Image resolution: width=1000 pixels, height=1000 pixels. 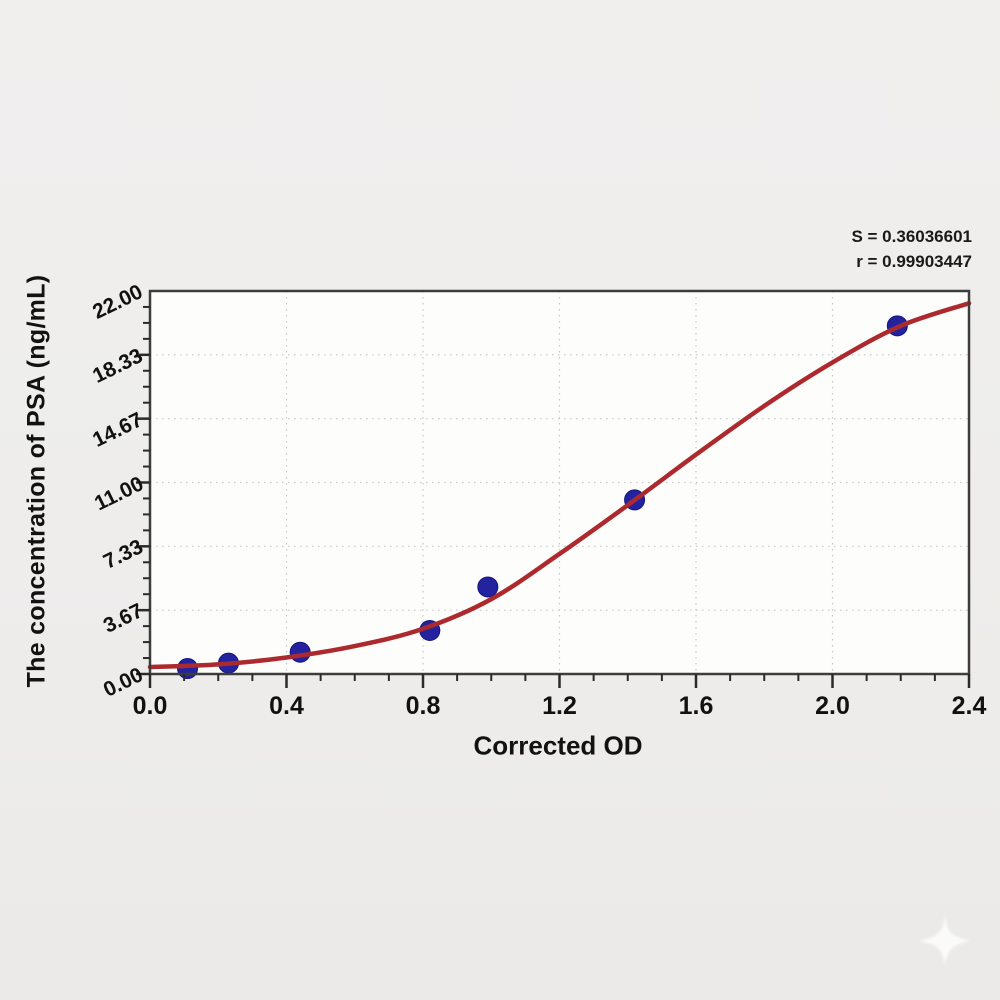 What do you see at coordinates (286, 706) in the screenshot?
I see `x-tick-label: 0.4` at bounding box center [286, 706].